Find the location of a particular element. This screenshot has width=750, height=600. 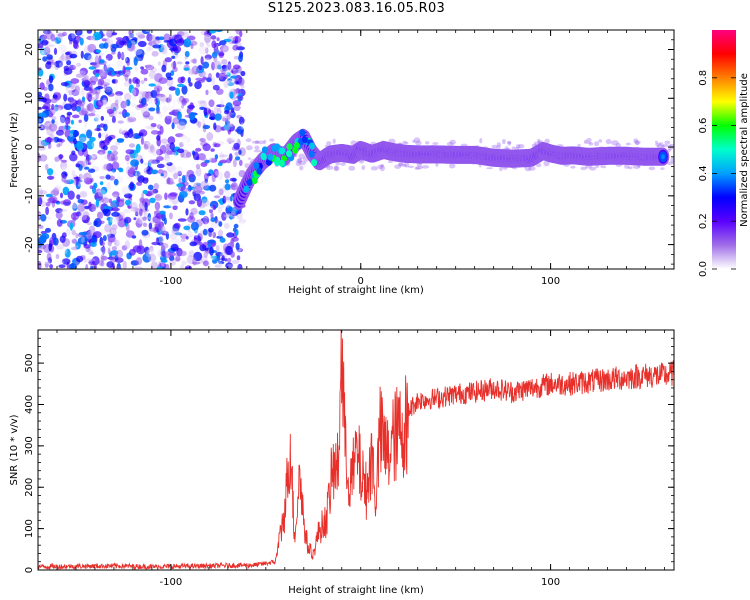

snr-xlabel: Height of straight line (km) is located at coordinates (356, 590).